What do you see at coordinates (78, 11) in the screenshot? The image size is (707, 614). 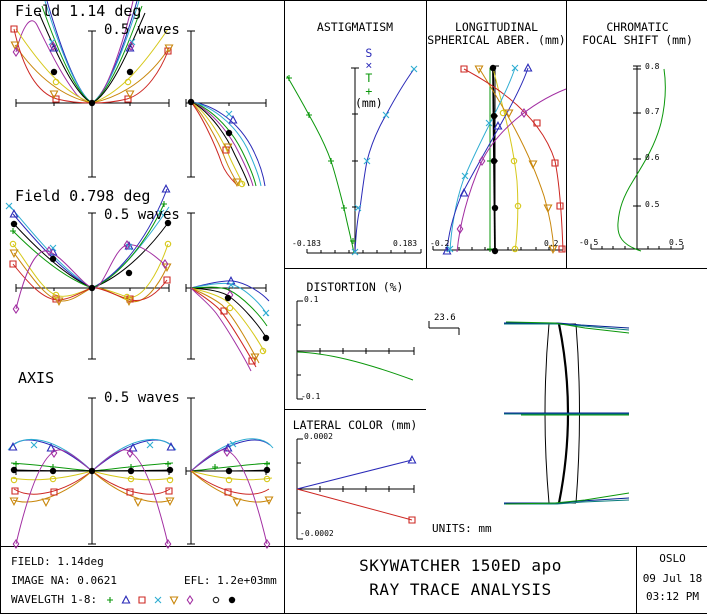 I see `rayfan-title-field1: Field 1.14 deg` at bounding box center [78, 11].